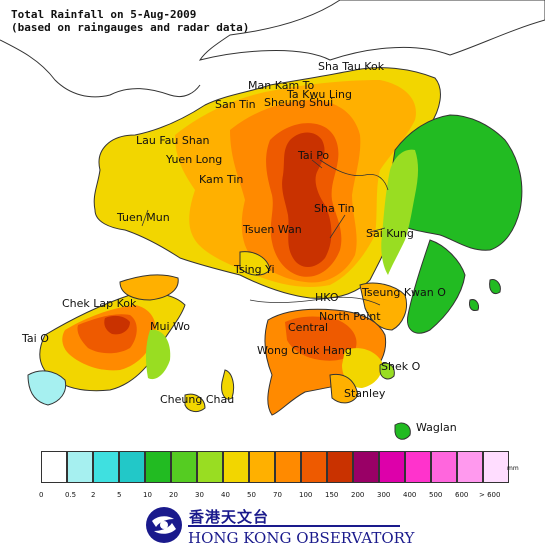  What do you see at coordinates (387, 371) in the screenshot?
I see `tung-lung-island` at bounding box center [387, 371].